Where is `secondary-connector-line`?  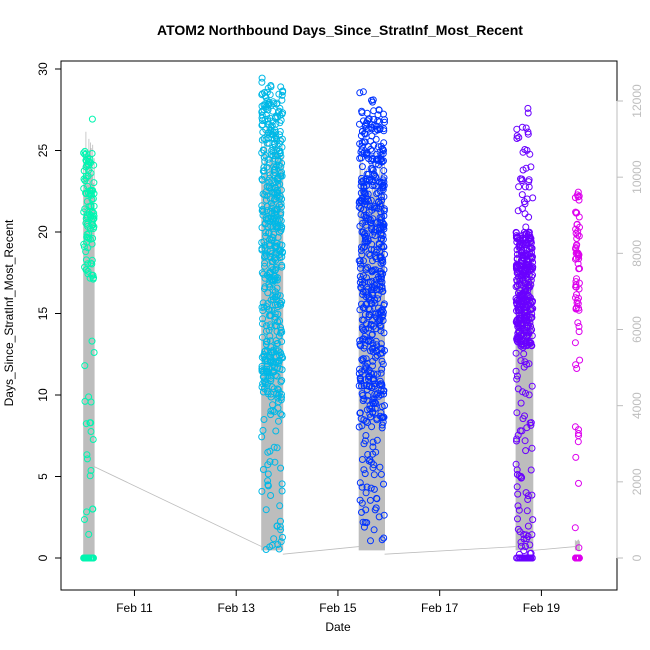 secondary-connector-line is located at coordinates (554, 548).